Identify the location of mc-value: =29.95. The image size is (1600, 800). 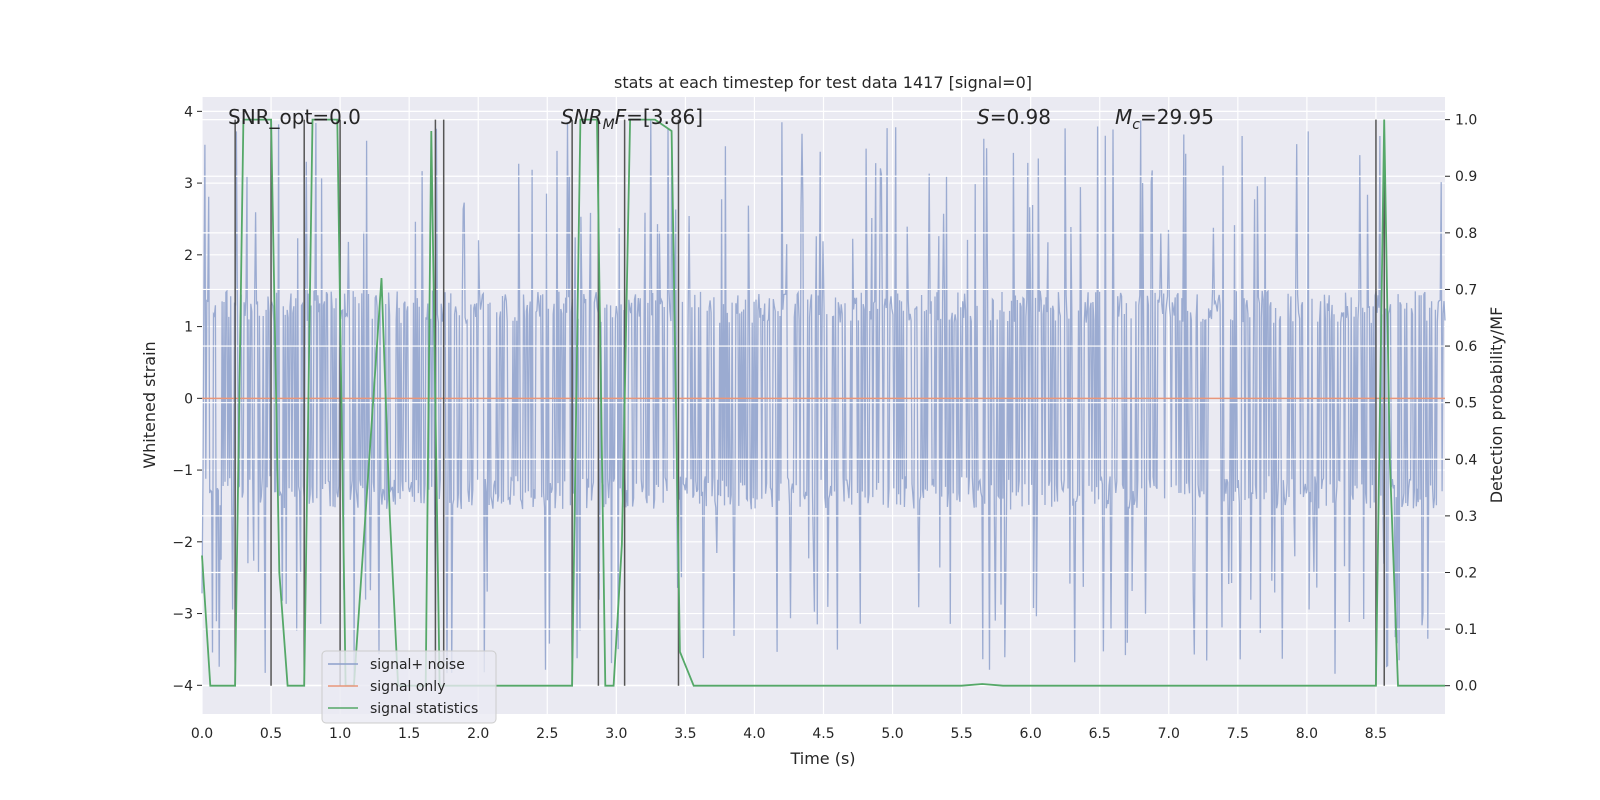
(1177, 117).